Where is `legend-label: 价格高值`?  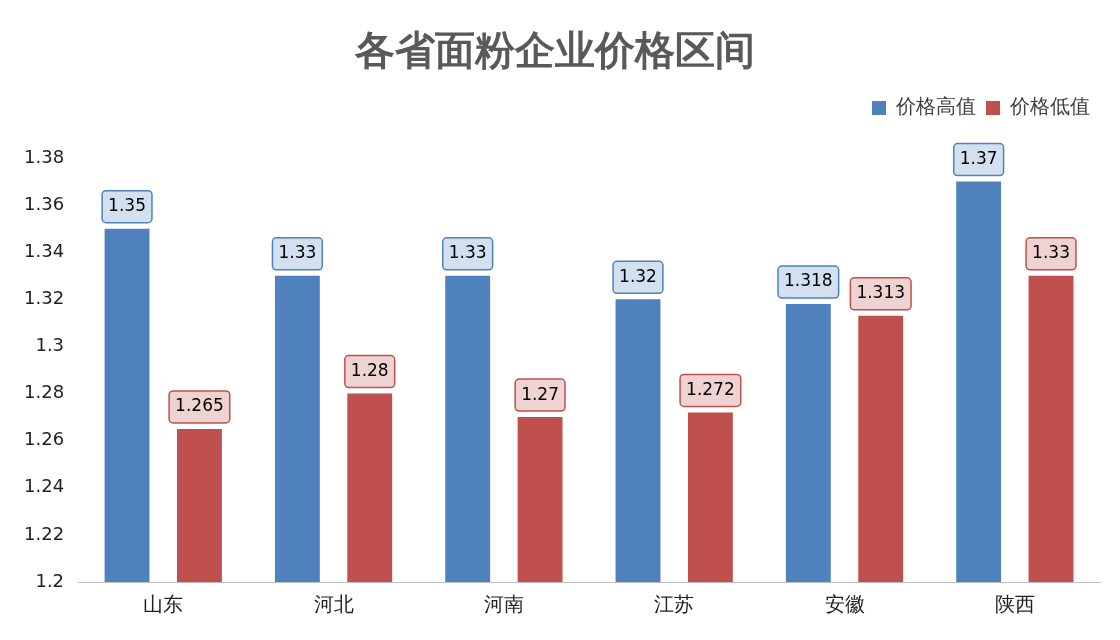 legend-label: 价格高值 is located at coordinates (935, 106).